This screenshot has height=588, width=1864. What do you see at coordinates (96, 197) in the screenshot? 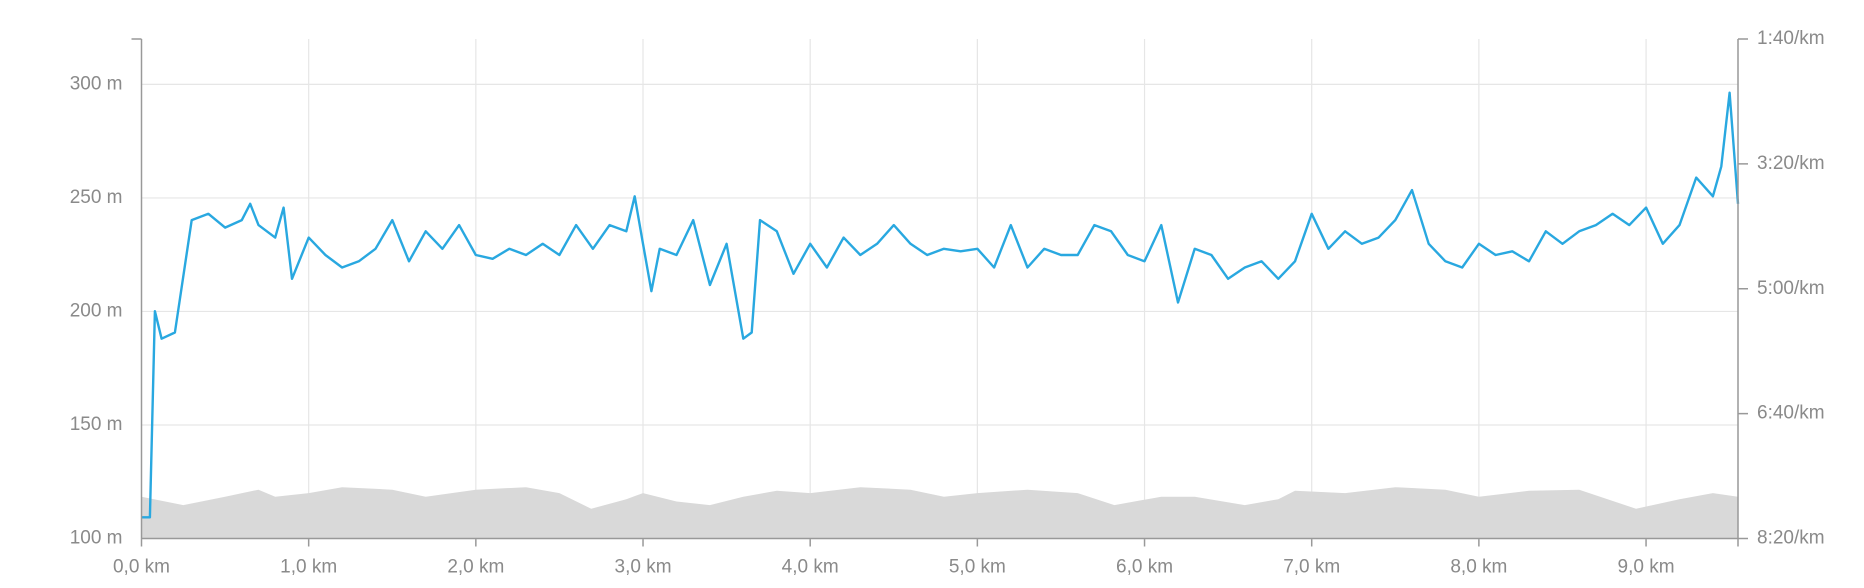
I see `y-tick-label: 250 m` at bounding box center [96, 197].